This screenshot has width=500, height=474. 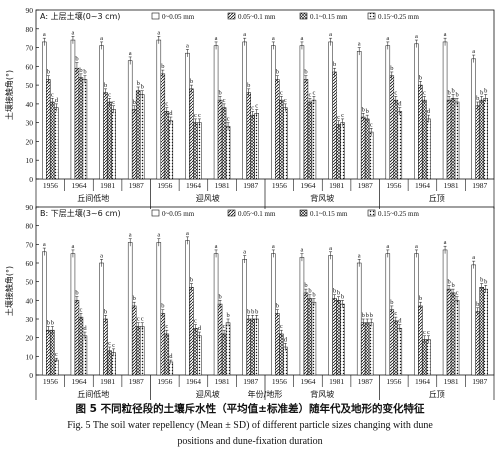 I want to click on figure-caption-en-line2: positions and dune-fixation duration, so click(x=250, y=441).